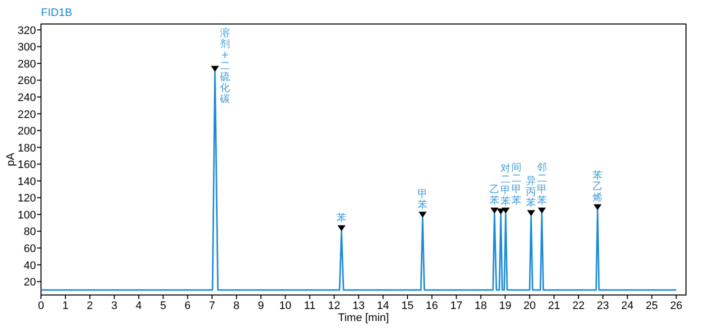  Describe the element at coordinates (531, 193) in the screenshot. I see `annotation: 异丙苯` at that location.